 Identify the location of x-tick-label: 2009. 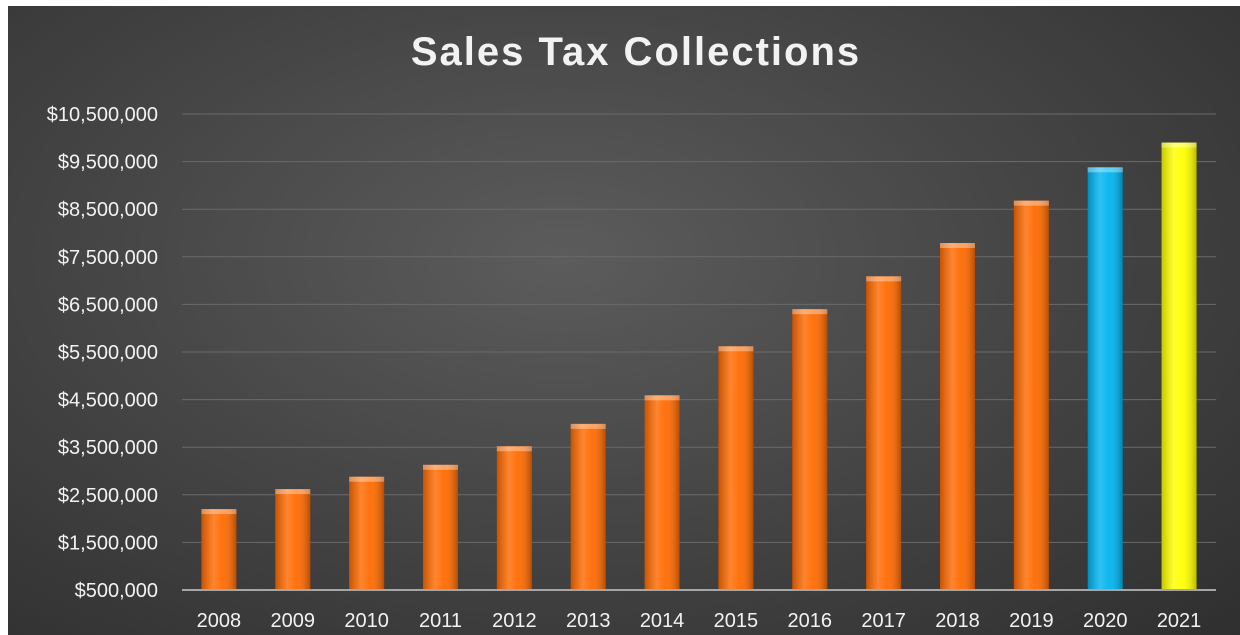
(293, 621).